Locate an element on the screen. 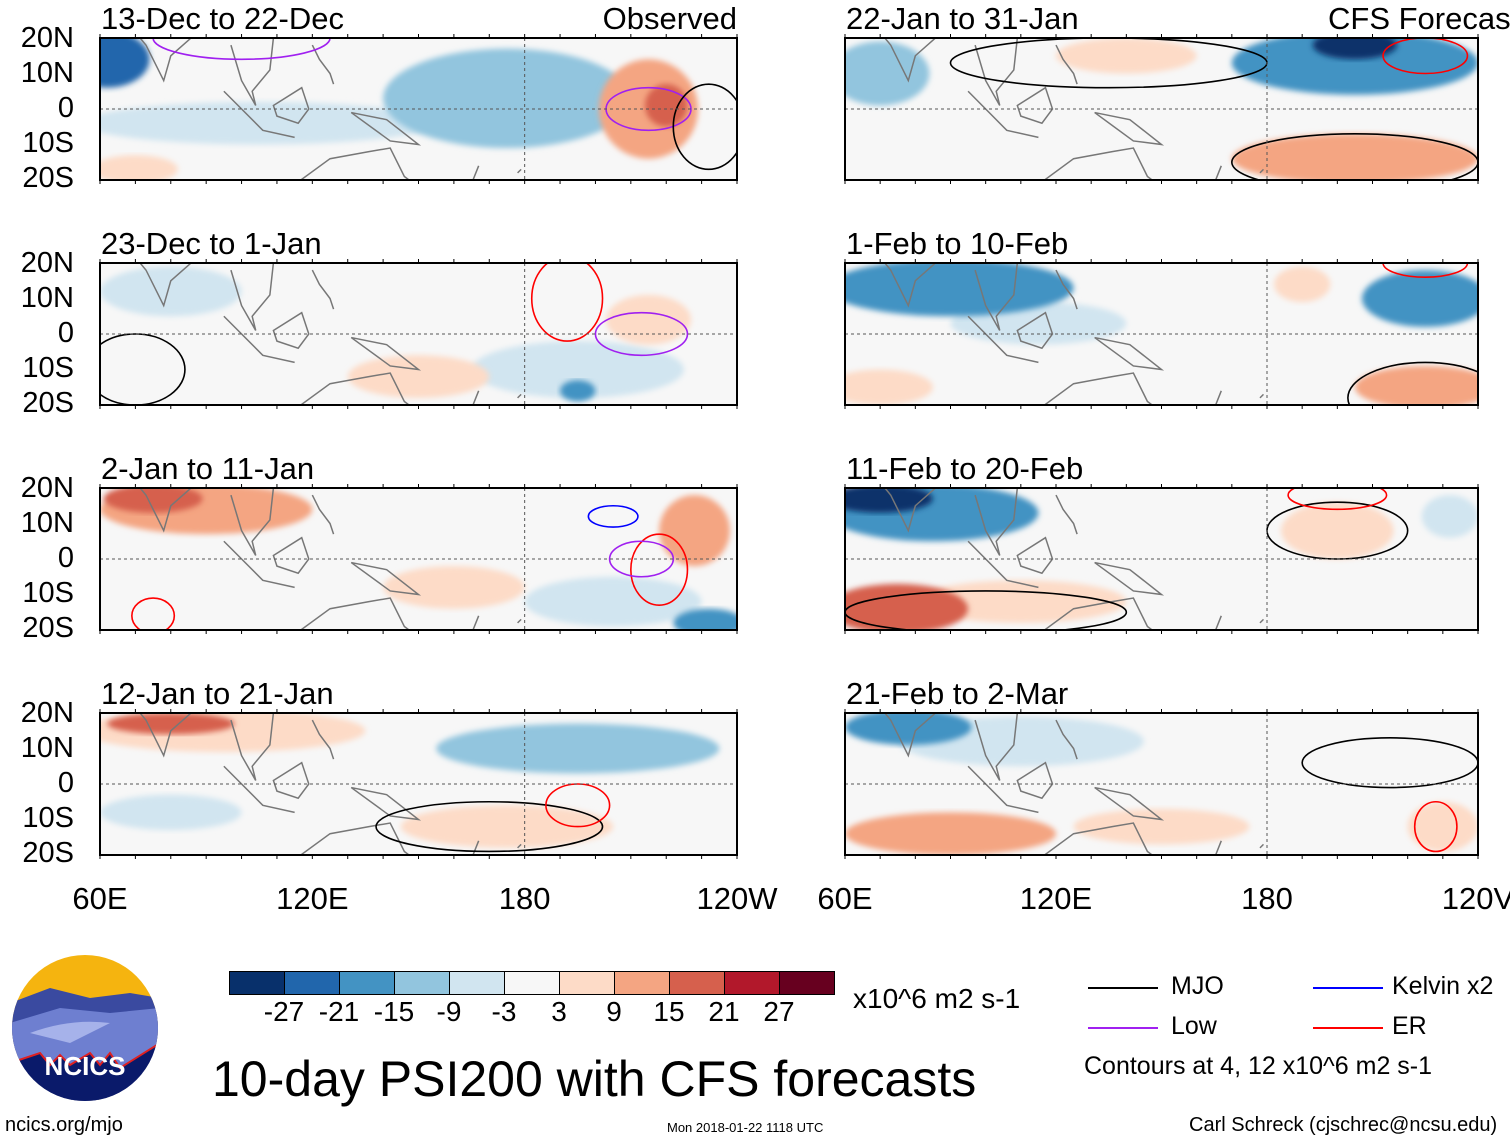  ncics-logo: NCICS is located at coordinates (85, 1028).